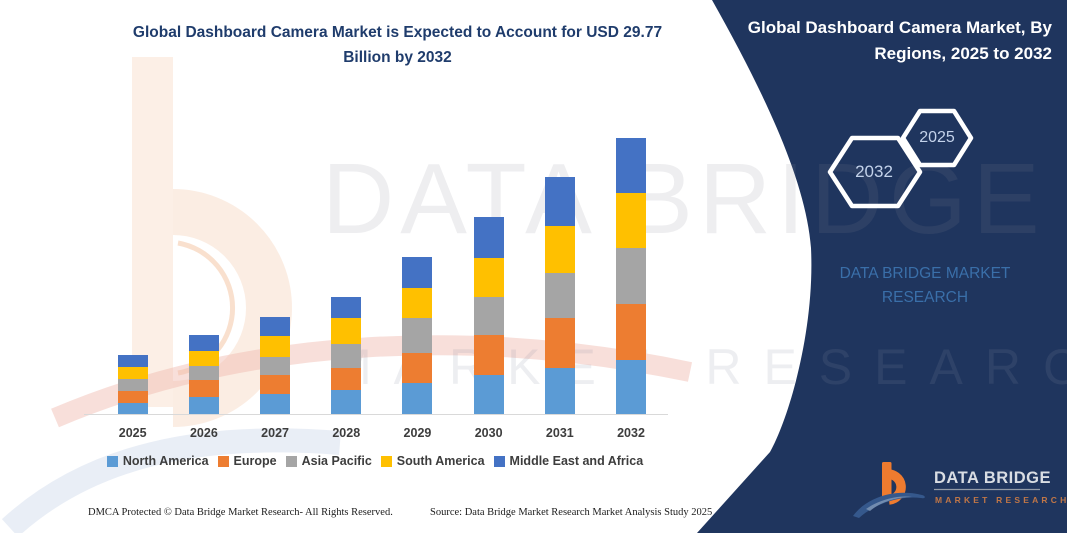  I want to click on hexagon-2025, so click(937, 138).